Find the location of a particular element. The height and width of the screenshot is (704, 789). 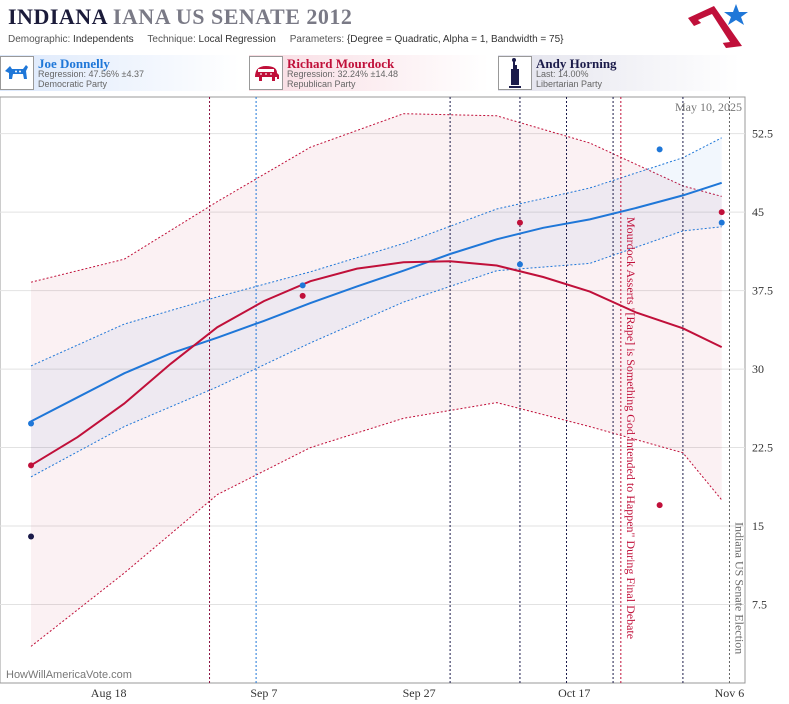

y-tick-label: 52.5 is located at coordinates (762, 134).